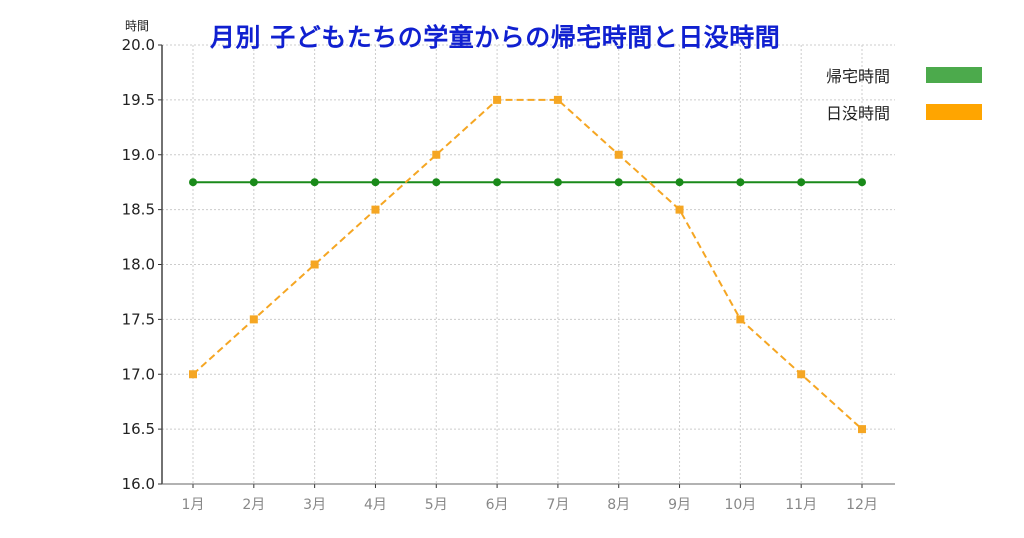 Image resolution: width=1024 pixels, height=538 pixels. Describe the element at coordinates (801, 505) in the screenshot. I see `x-tick-label: 11月` at that location.